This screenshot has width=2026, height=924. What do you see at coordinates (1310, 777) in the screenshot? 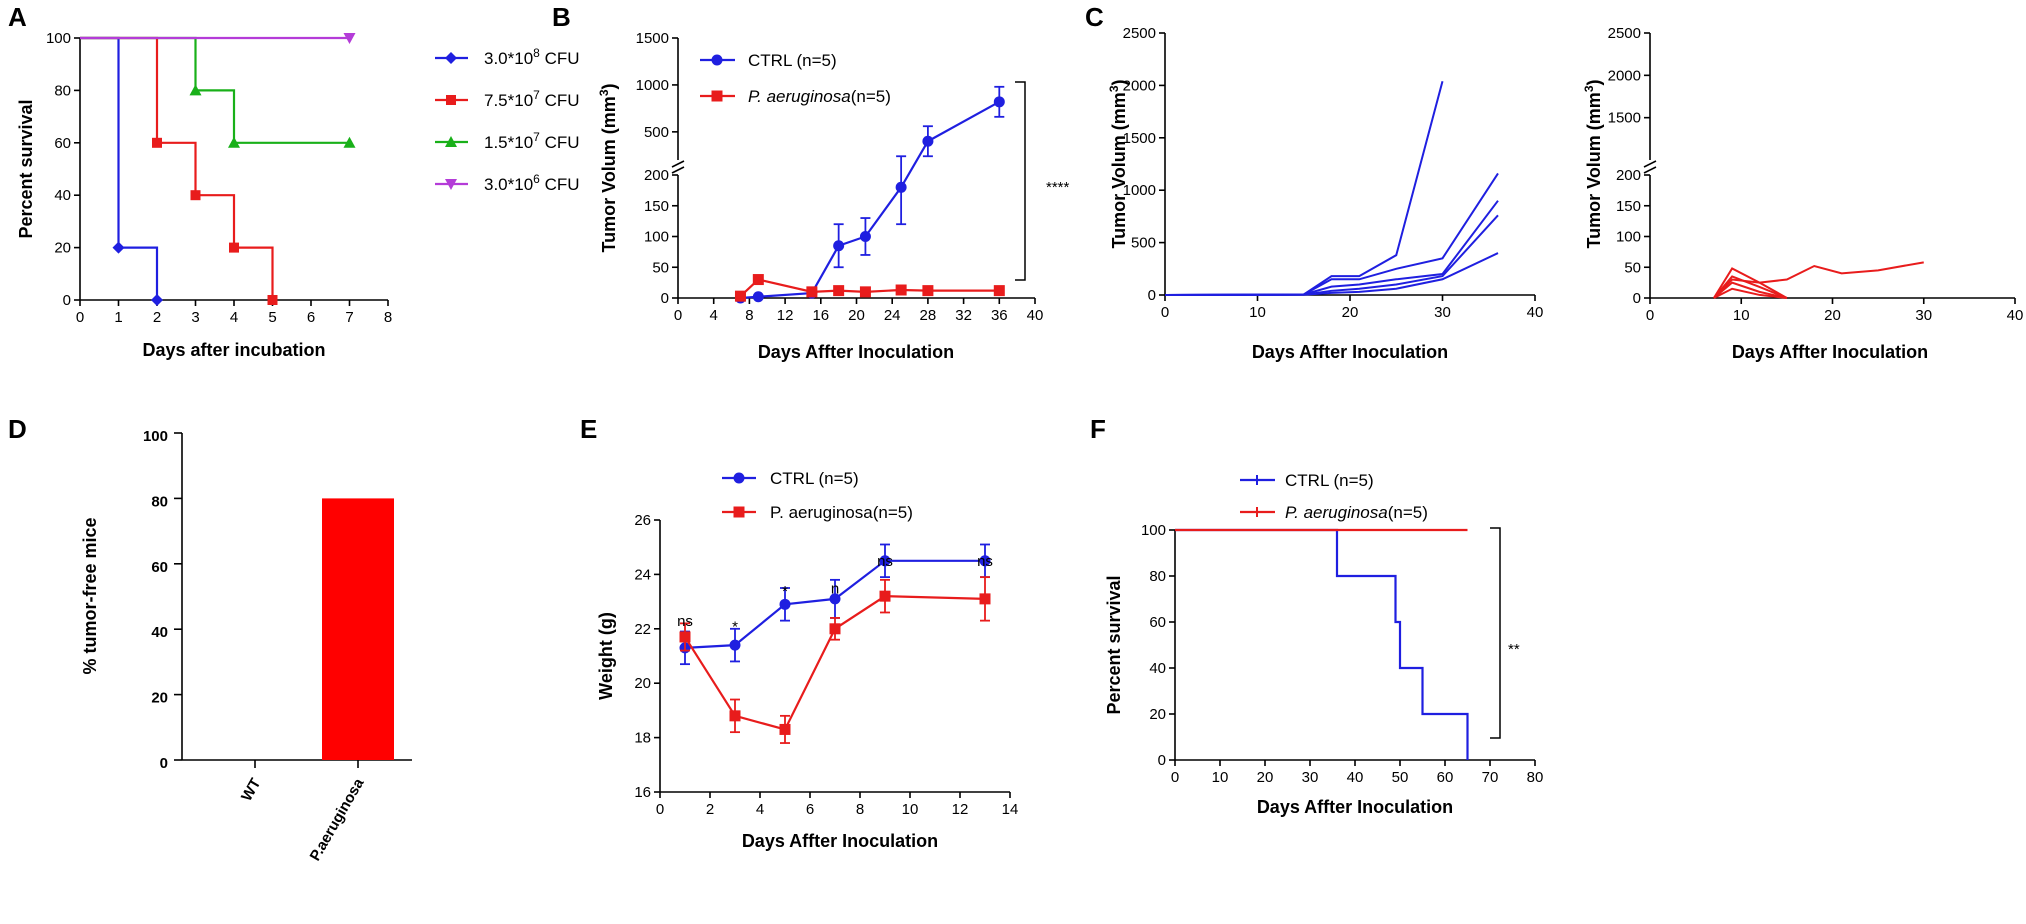
I see `x-tick-label: 30` at bounding box center [1310, 777].